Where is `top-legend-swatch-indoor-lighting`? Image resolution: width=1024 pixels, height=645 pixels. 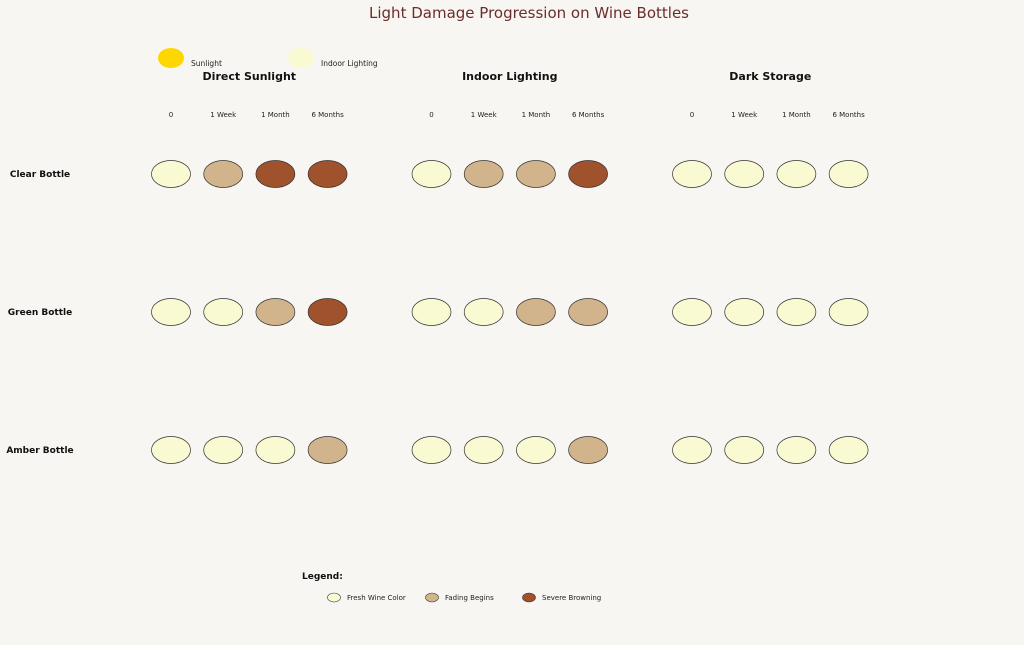
top-legend-swatch-indoor-lighting is located at coordinates (301, 58).